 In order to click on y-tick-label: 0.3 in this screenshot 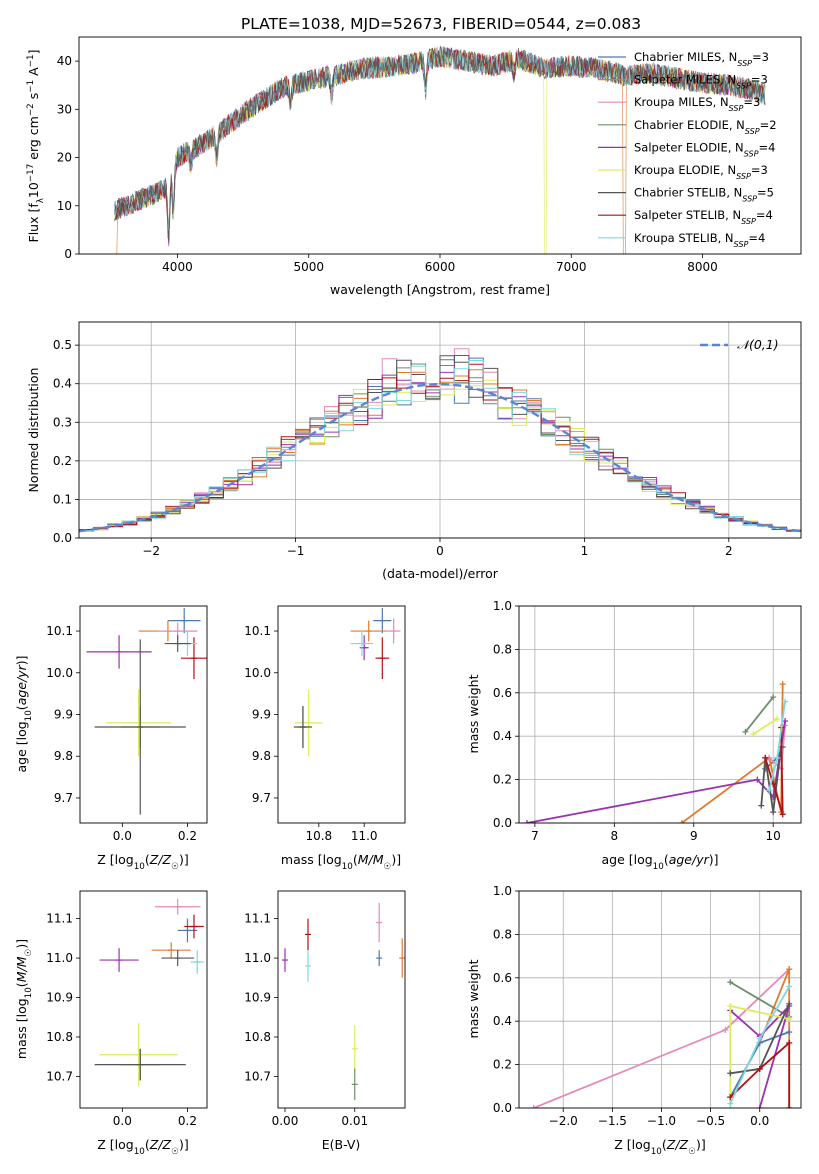, I will do `click(62, 422)`.